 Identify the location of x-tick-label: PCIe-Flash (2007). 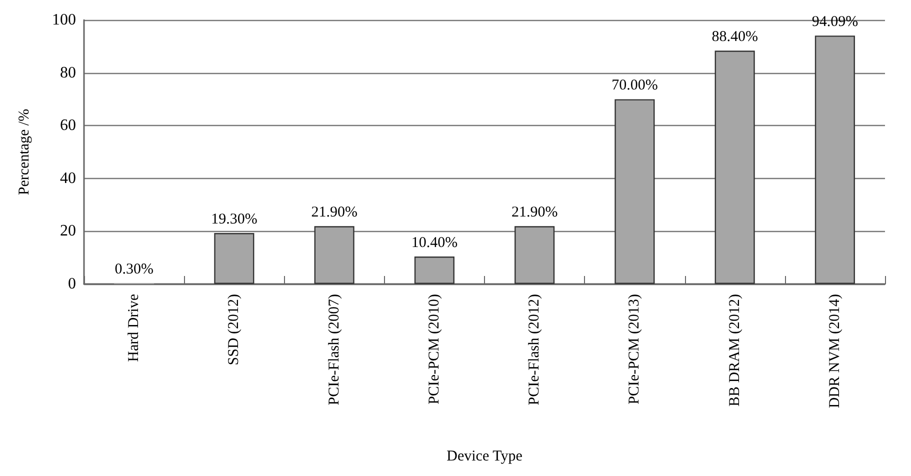
(334, 350).